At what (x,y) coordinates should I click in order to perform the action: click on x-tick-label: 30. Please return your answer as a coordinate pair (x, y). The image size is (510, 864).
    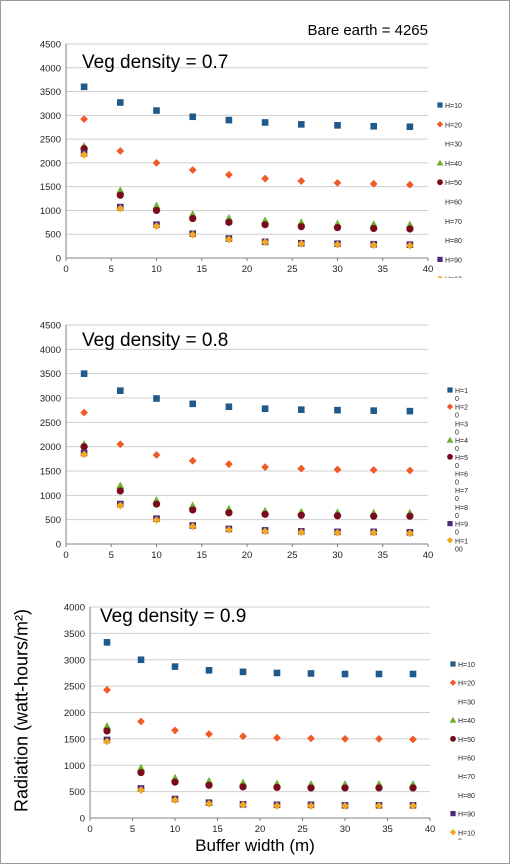
    Looking at the image, I should click on (337, 269).